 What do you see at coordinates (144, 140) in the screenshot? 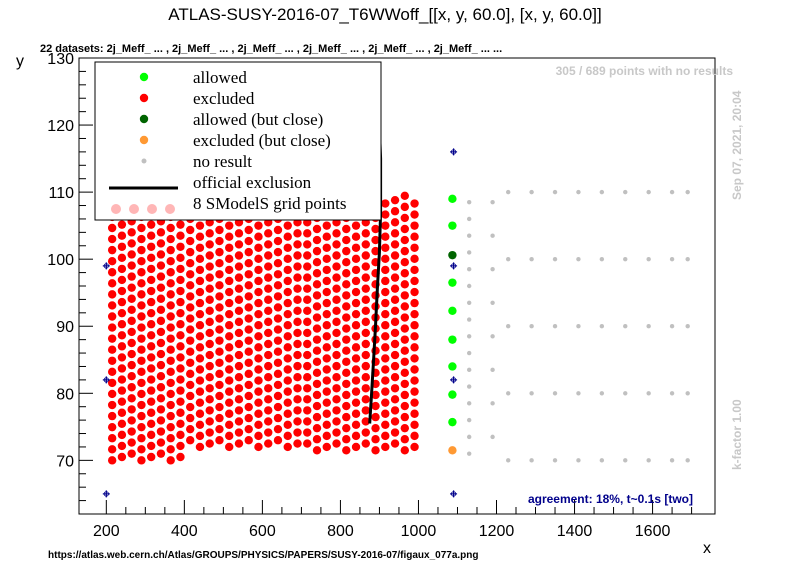
I see `legend-marker` at bounding box center [144, 140].